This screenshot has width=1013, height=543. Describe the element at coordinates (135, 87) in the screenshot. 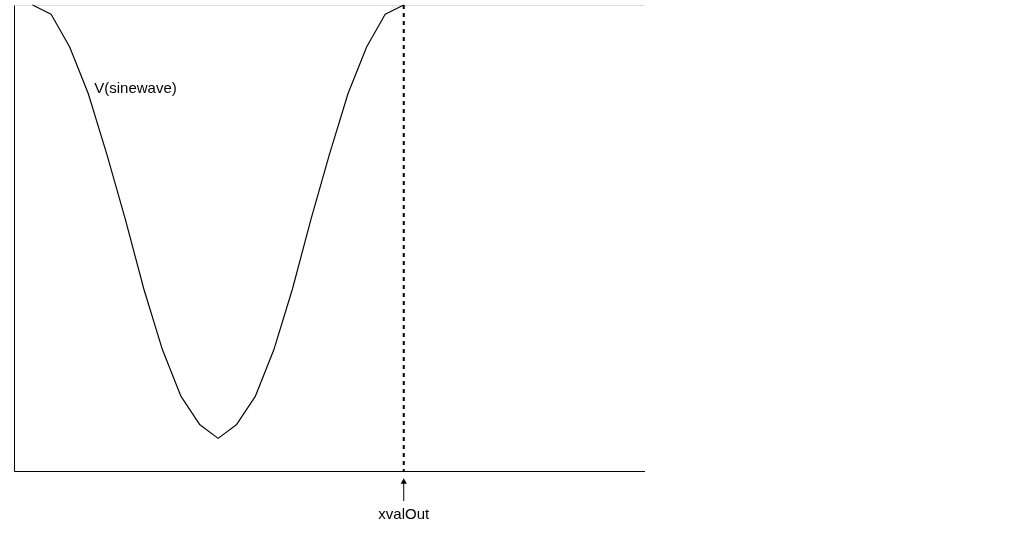

I see `series-label: V(sinewave)` at that location.